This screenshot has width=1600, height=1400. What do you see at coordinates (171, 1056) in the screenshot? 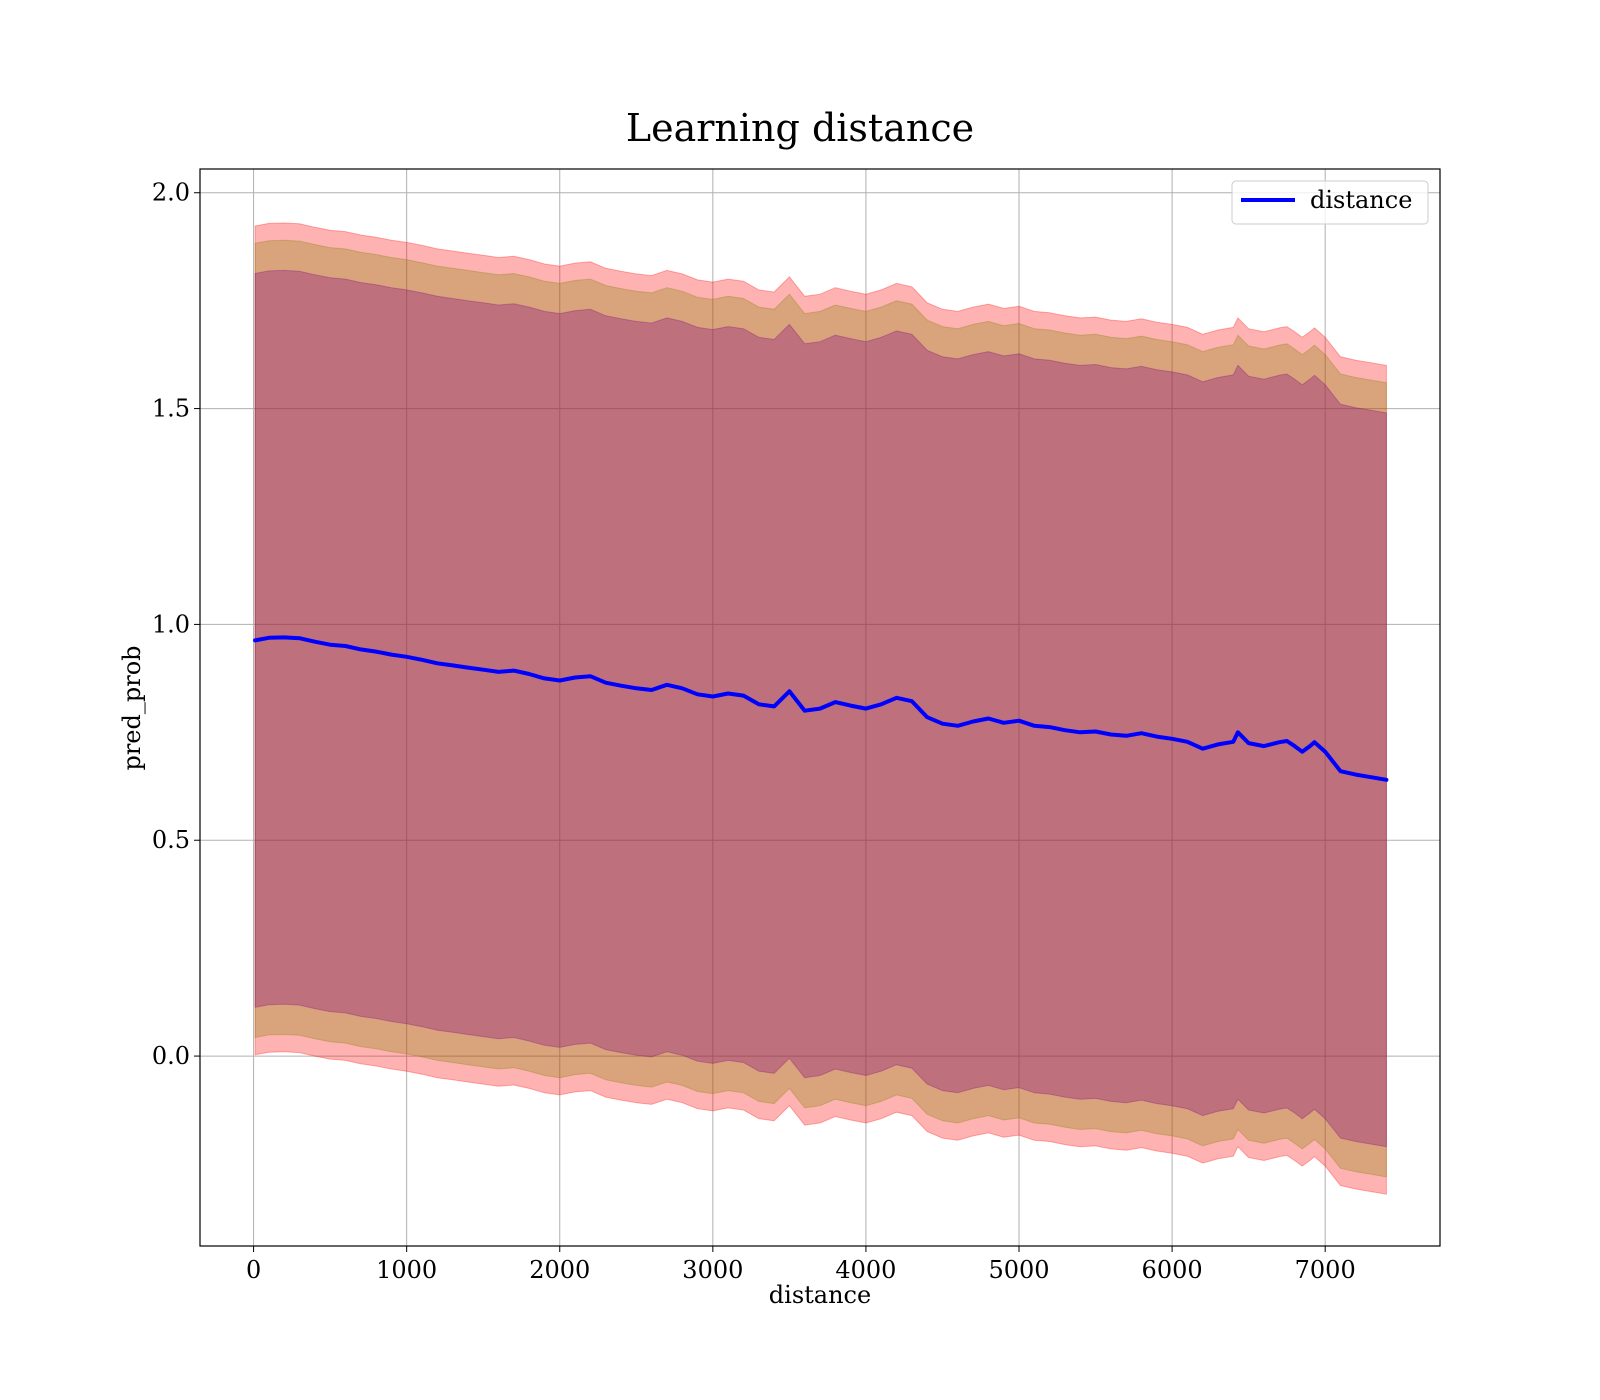
I see `y-tick-label: 0.0` at bounding box center [171, 1056].